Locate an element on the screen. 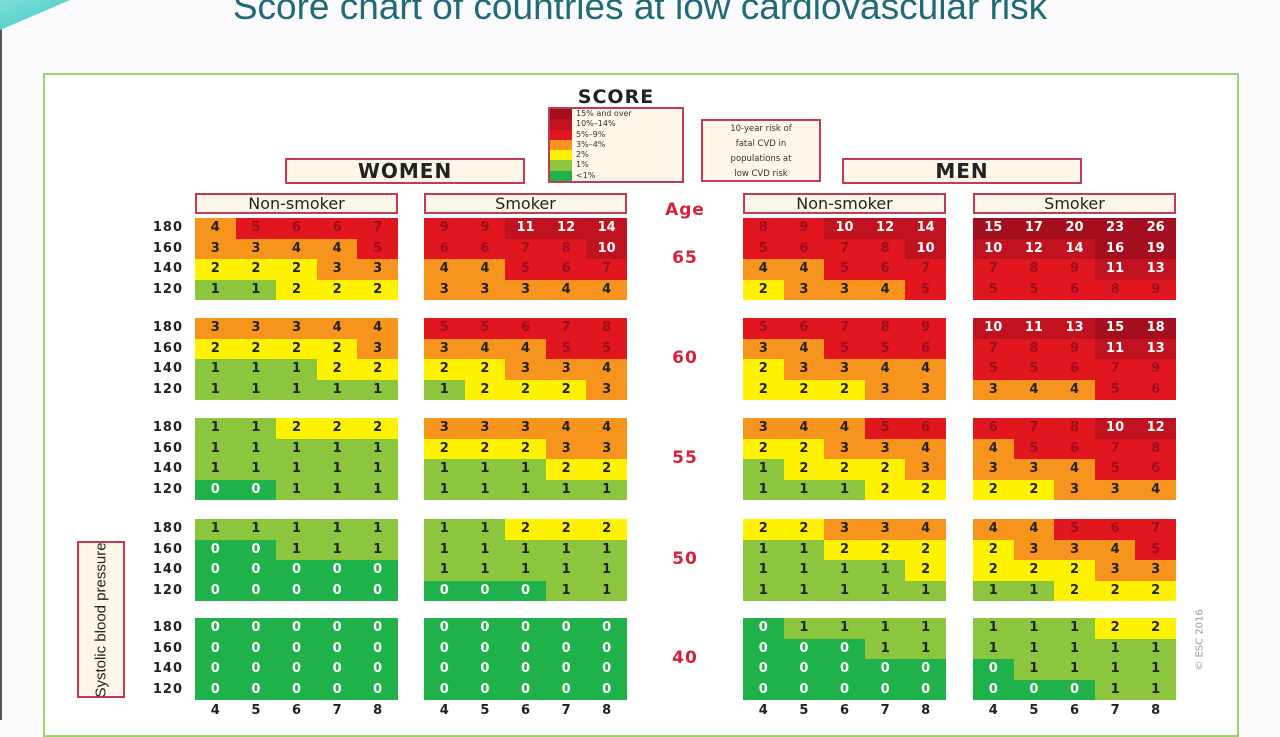  heatmap-cell: 8 is located at coordinates (1074, 428).